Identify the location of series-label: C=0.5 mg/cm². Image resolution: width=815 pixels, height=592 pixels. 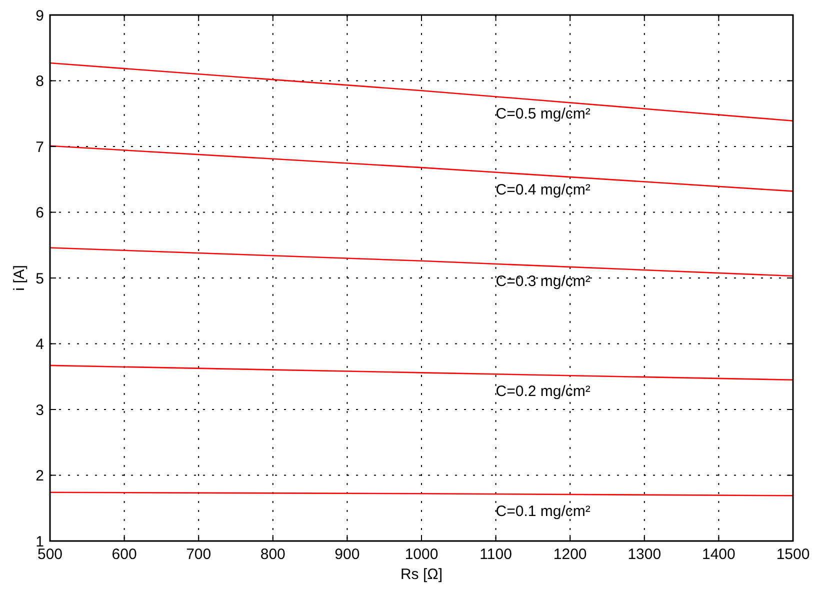
(543, 114).